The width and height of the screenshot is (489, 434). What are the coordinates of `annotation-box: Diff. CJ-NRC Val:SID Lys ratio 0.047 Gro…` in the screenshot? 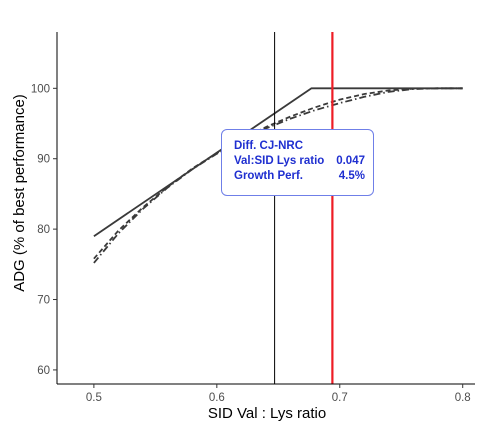 It's located at (297, 162).